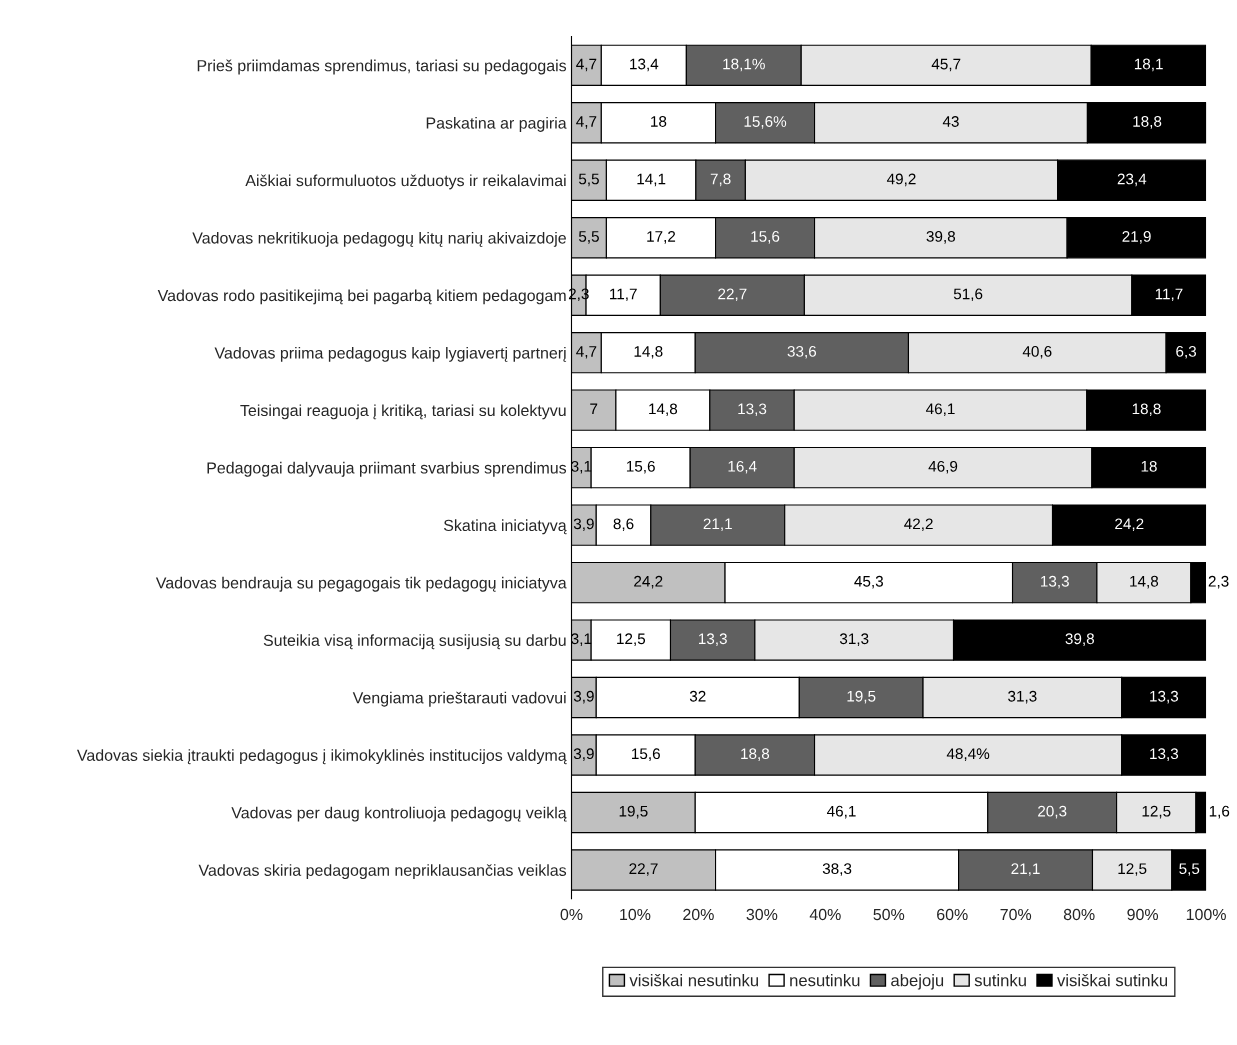 The height and width of the screenshot is (1045, 1237). Describe the element at coordinates (693, 980) in the screenshot. I see `legend-label: visiškai nesutinku` at that location.